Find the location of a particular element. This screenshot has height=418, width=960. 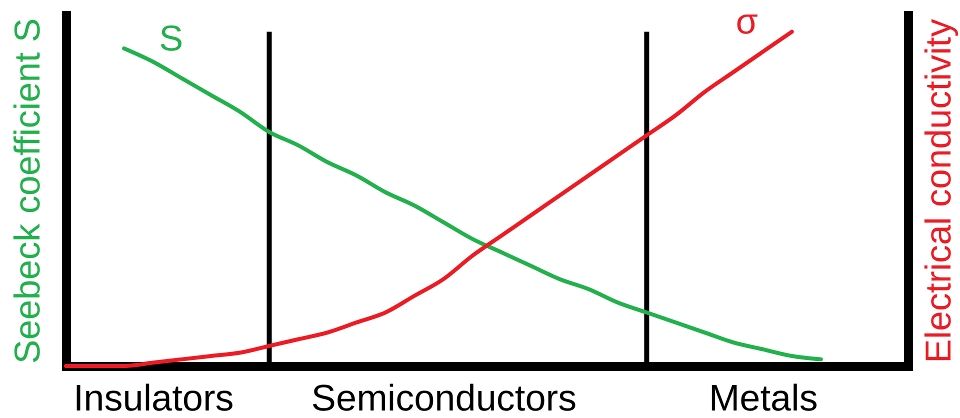

series-label: S is located at coordinates (171, 37).